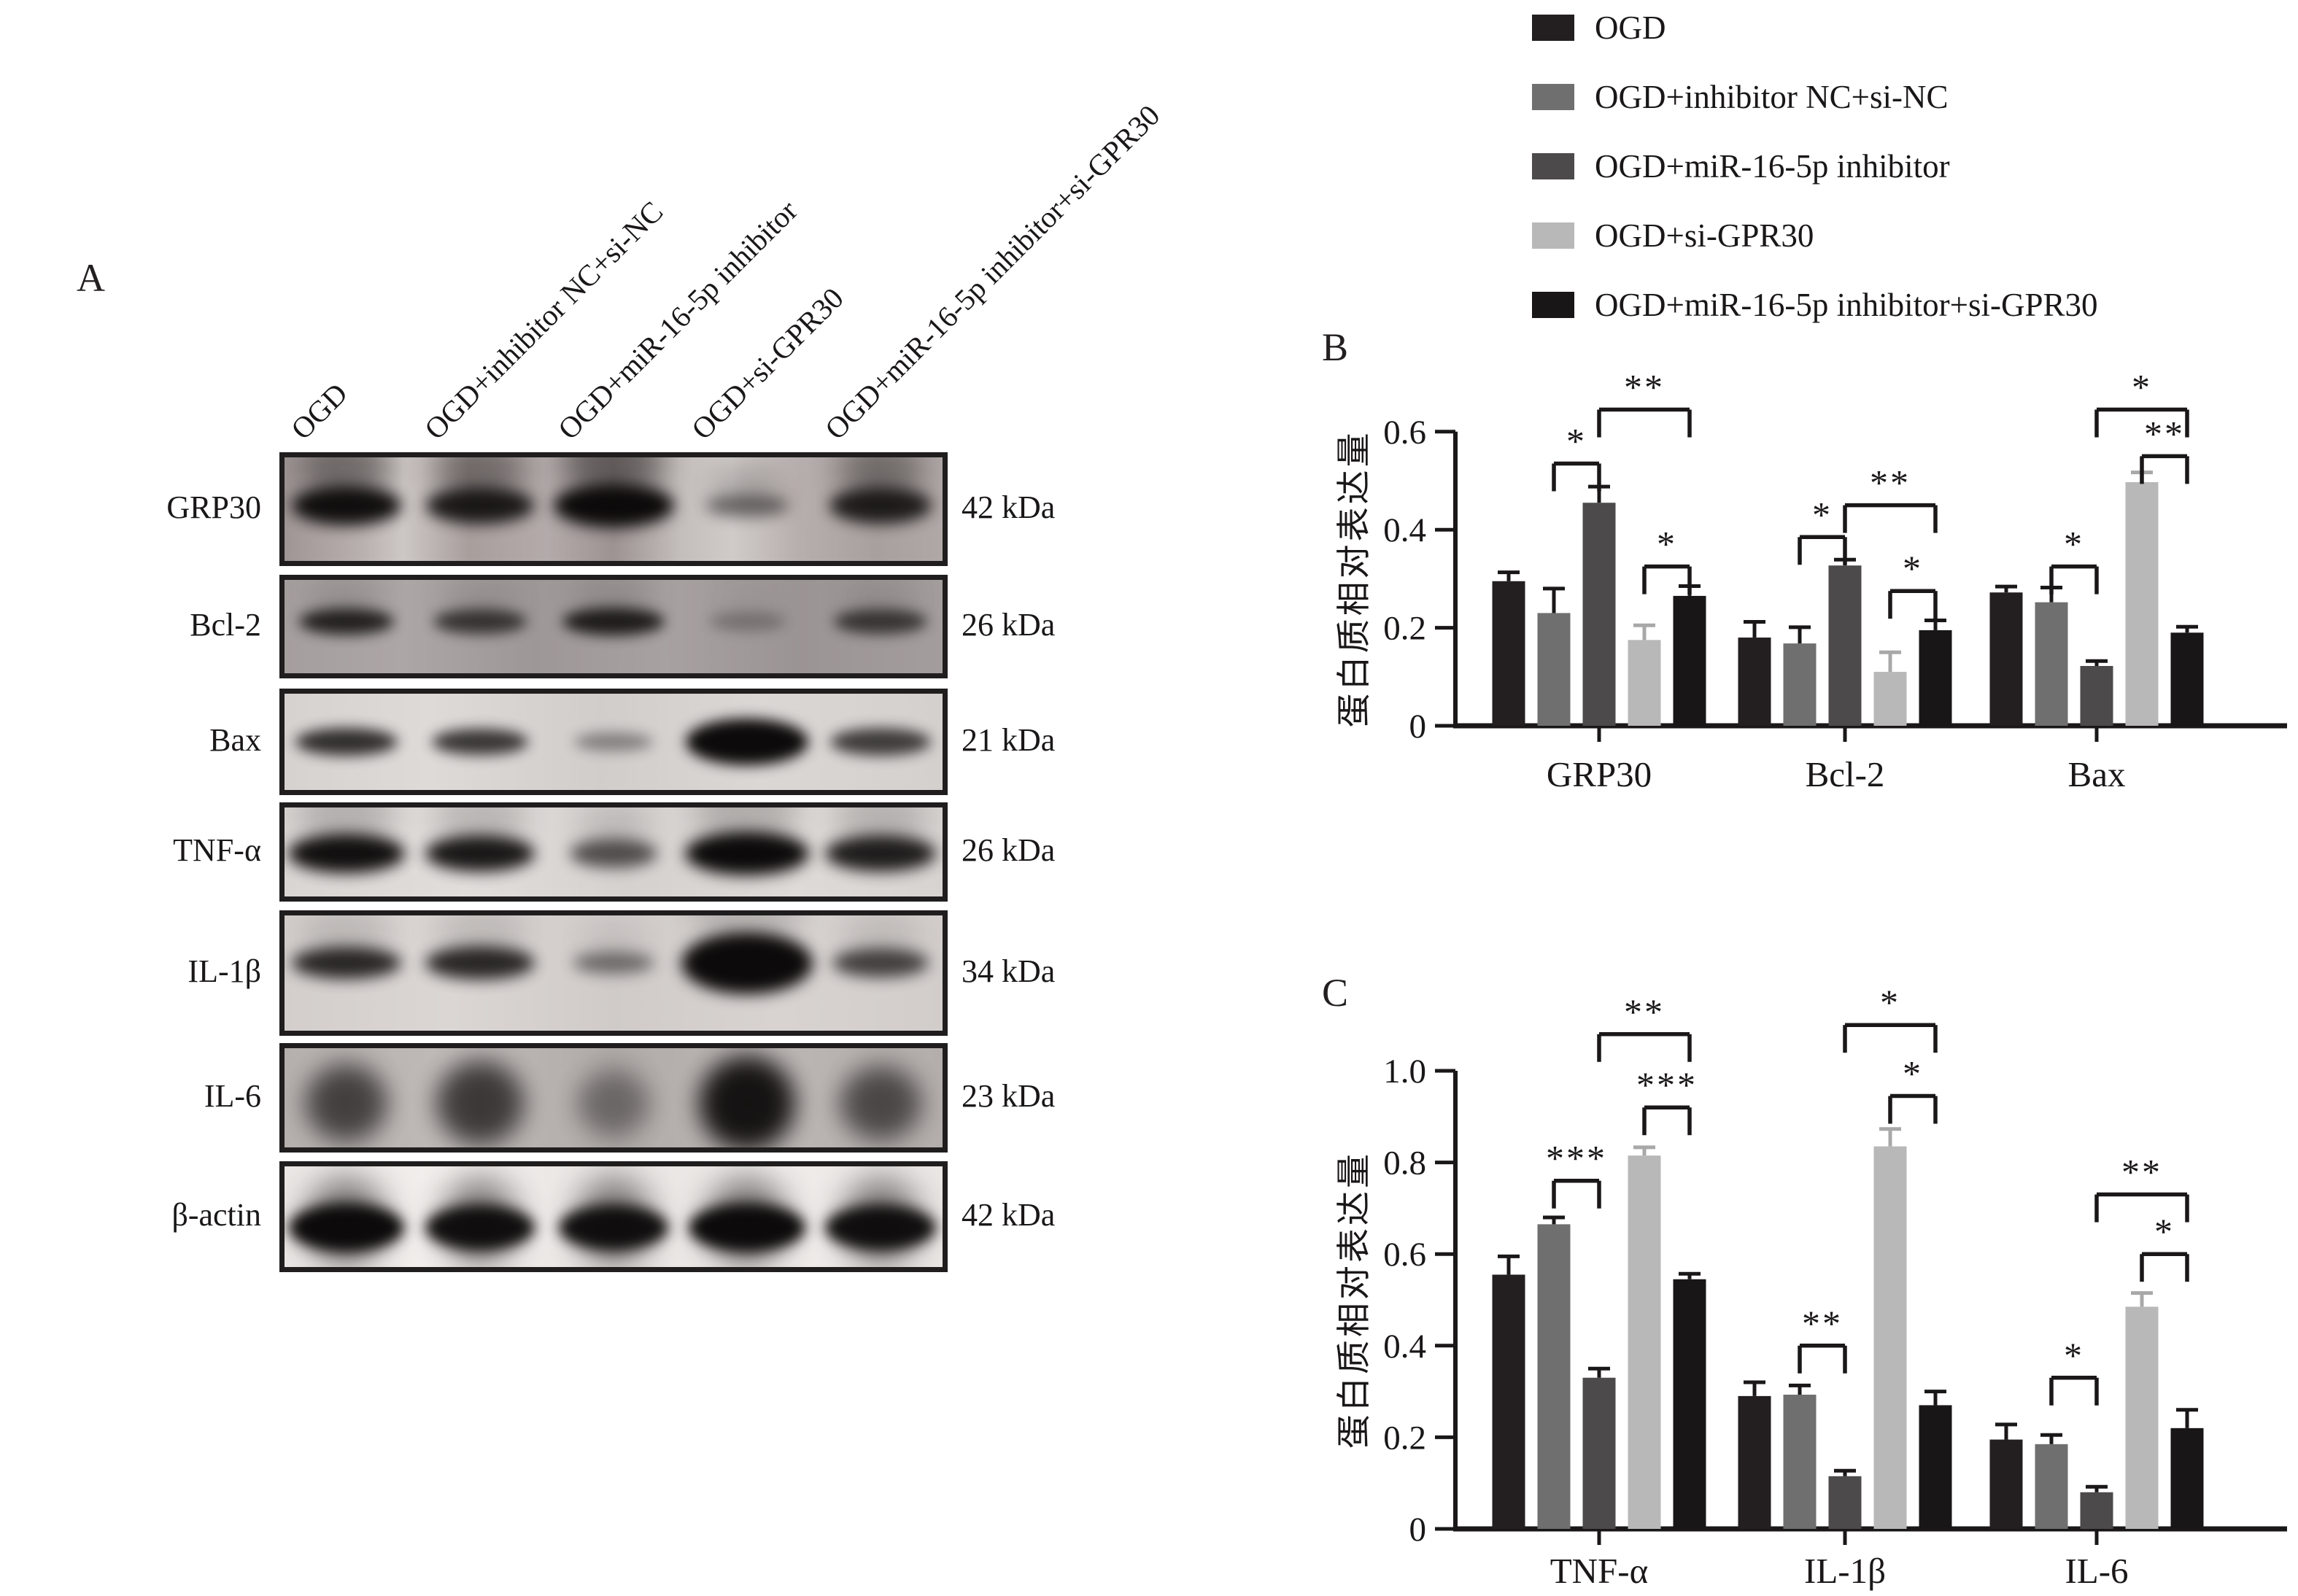 The height and width of the screenshot is (1596, 2298). What do you see at coordinates (1847, 305) in the screenshot?
I see `legend-label: OGD+miR-16-5p inhibitor+si-GPR30` at bounding box center [1847, 305].